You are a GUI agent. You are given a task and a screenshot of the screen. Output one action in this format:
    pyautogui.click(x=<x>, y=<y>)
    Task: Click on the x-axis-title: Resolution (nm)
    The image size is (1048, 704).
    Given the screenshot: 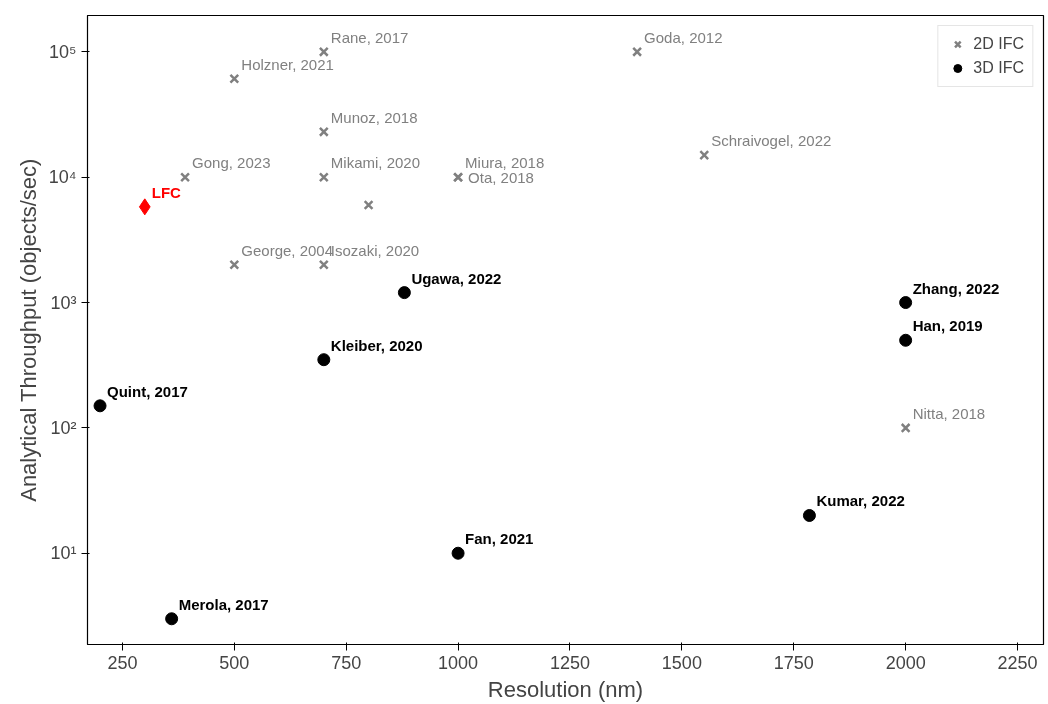 What is the action you would take?
    pyautogui.click(x=565, y=689)
    